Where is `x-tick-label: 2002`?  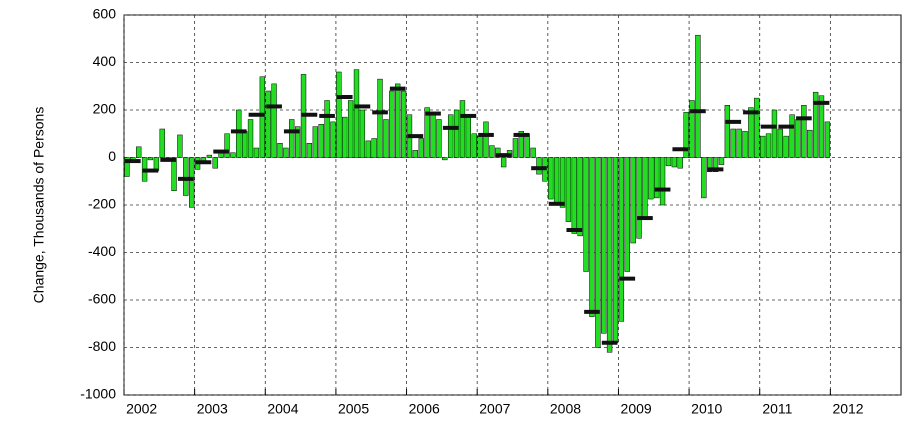
x-tick-label: 2002 is located at coordinates (141, 409).